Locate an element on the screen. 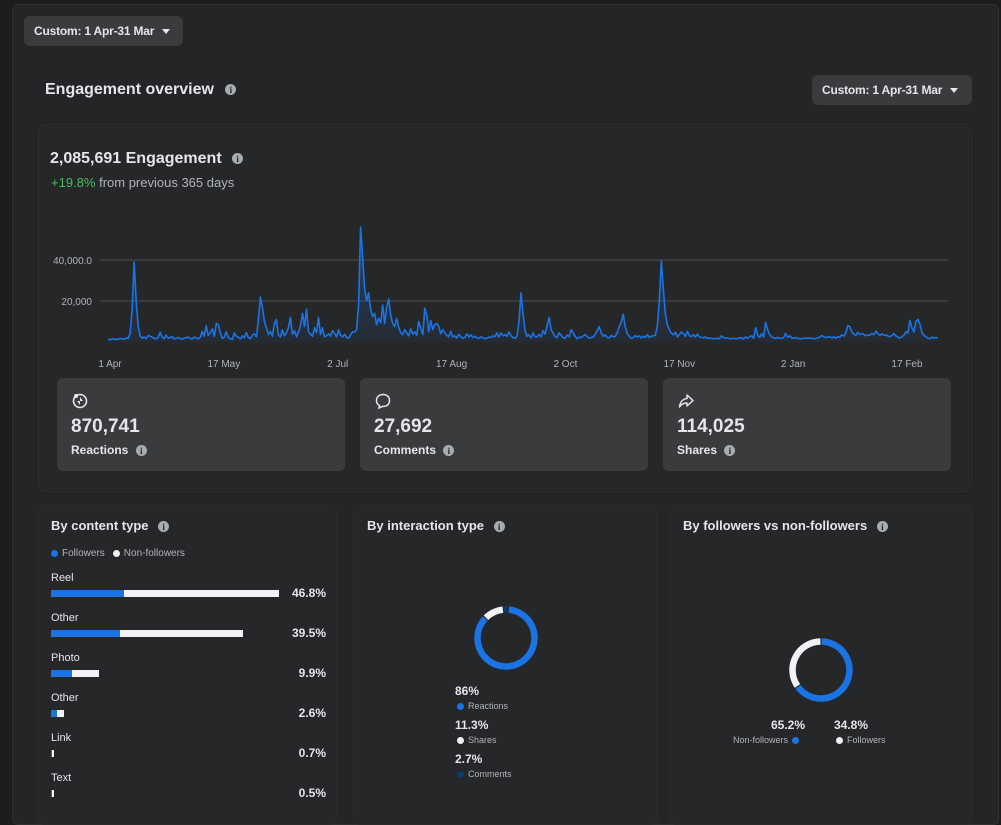 Image resolution: width=1001 pixels, height=825 pixels. reactions-dot is located at coordinates (460, 706).